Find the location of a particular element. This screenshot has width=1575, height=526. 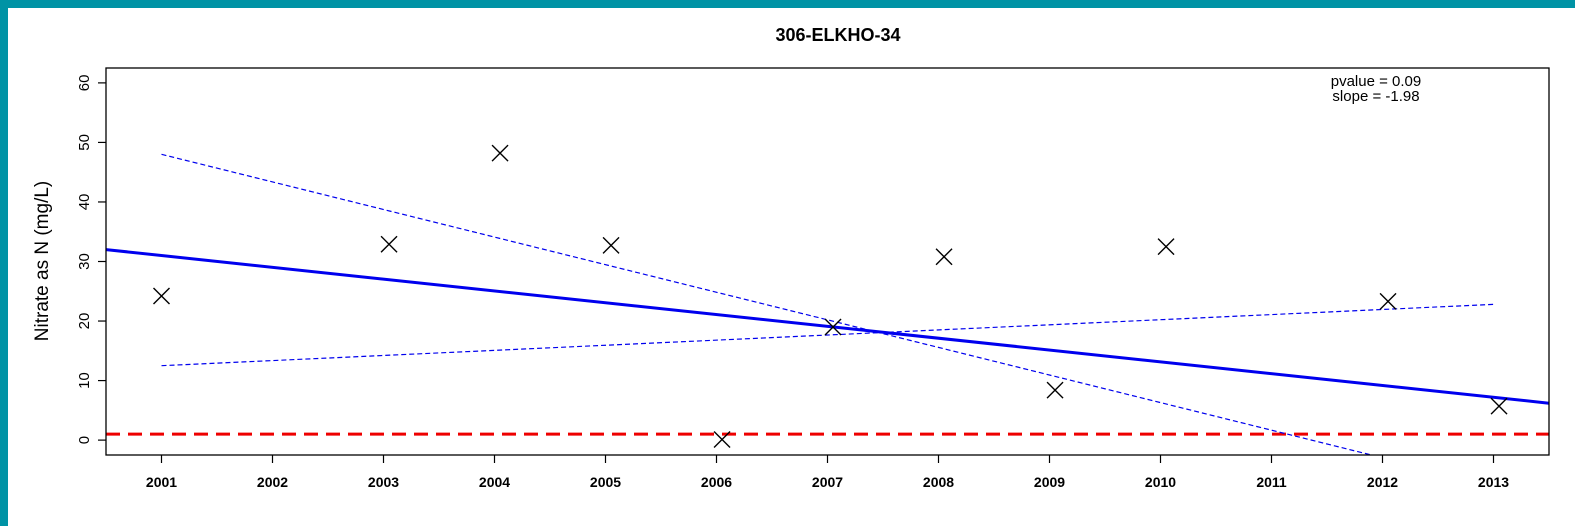

slope-annotation: slope = -1.98 is located at coordinates (1375, 96).